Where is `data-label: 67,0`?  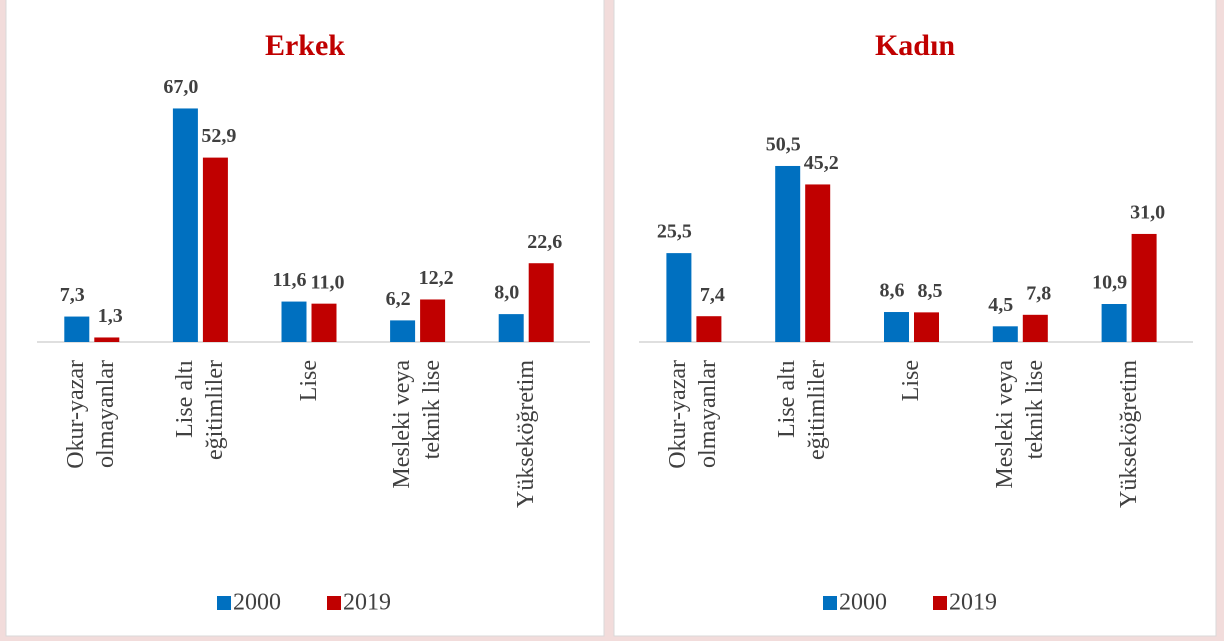
data-label: 67,0 is located at coordinates (180, 87).